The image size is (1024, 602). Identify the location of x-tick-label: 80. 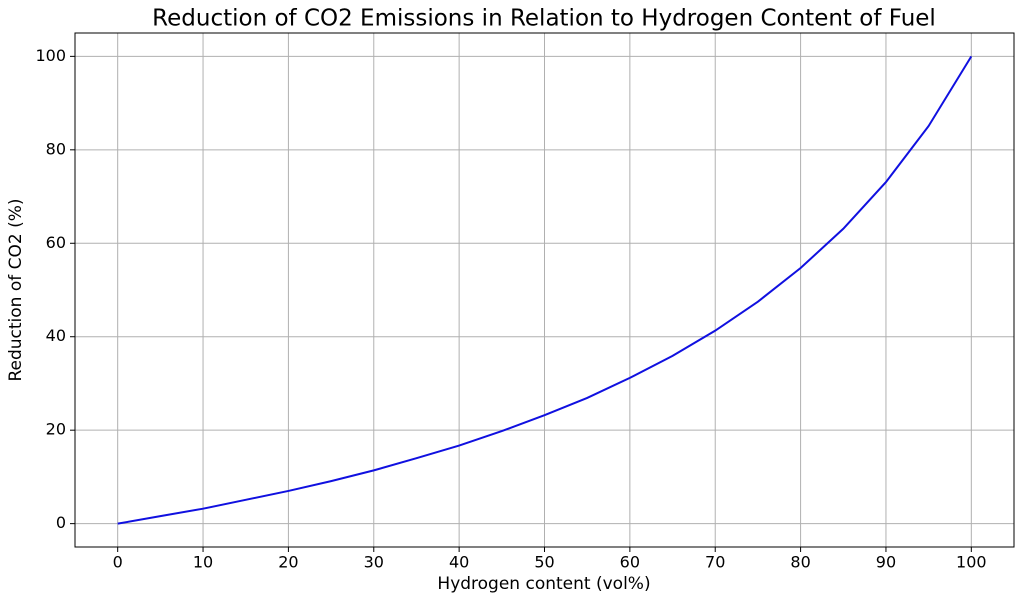
(800, 562).